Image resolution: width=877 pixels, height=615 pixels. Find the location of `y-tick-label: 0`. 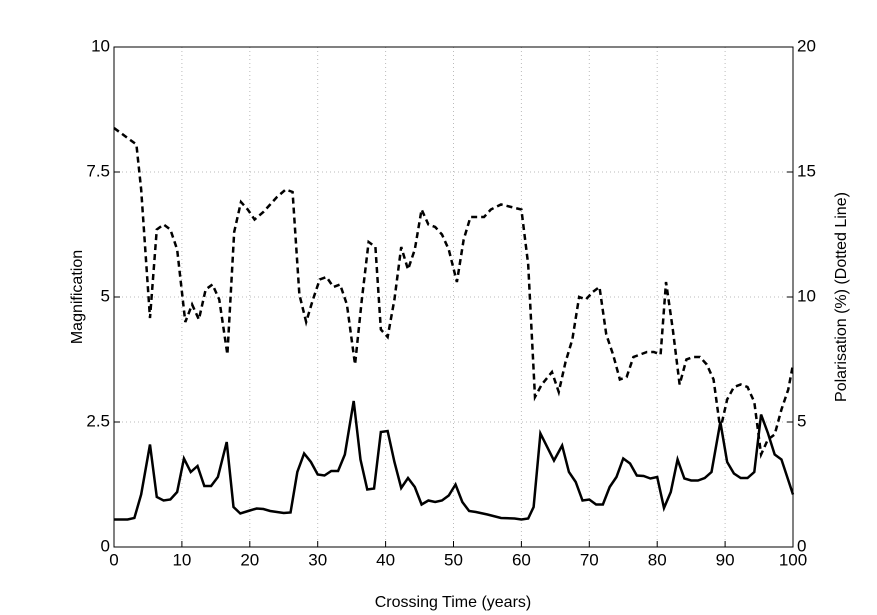

y-tick-label: 0 is located at coordinates (105, 545).